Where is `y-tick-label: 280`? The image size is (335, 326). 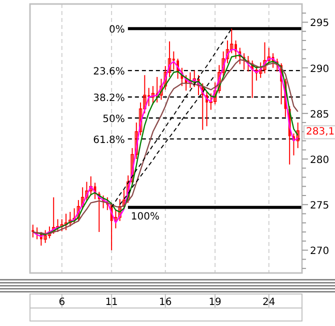
y-tick-label: 280 is located at coordinates (320, 160).